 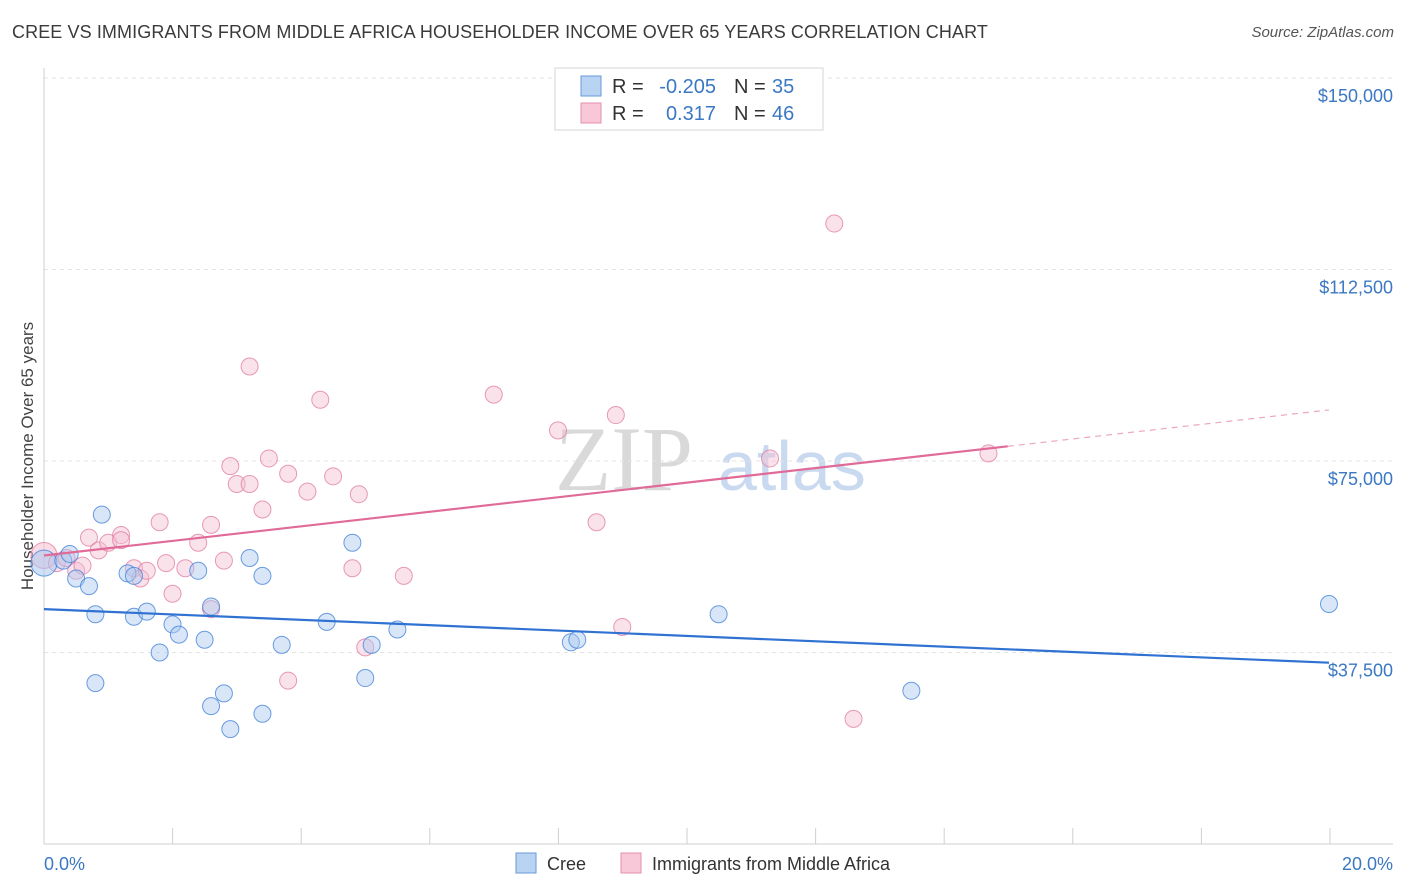 What do you see at coordinates (624, 459) in the screenshot?
I see `watermark-zip: ZIP` at bounding box center [624, 459].